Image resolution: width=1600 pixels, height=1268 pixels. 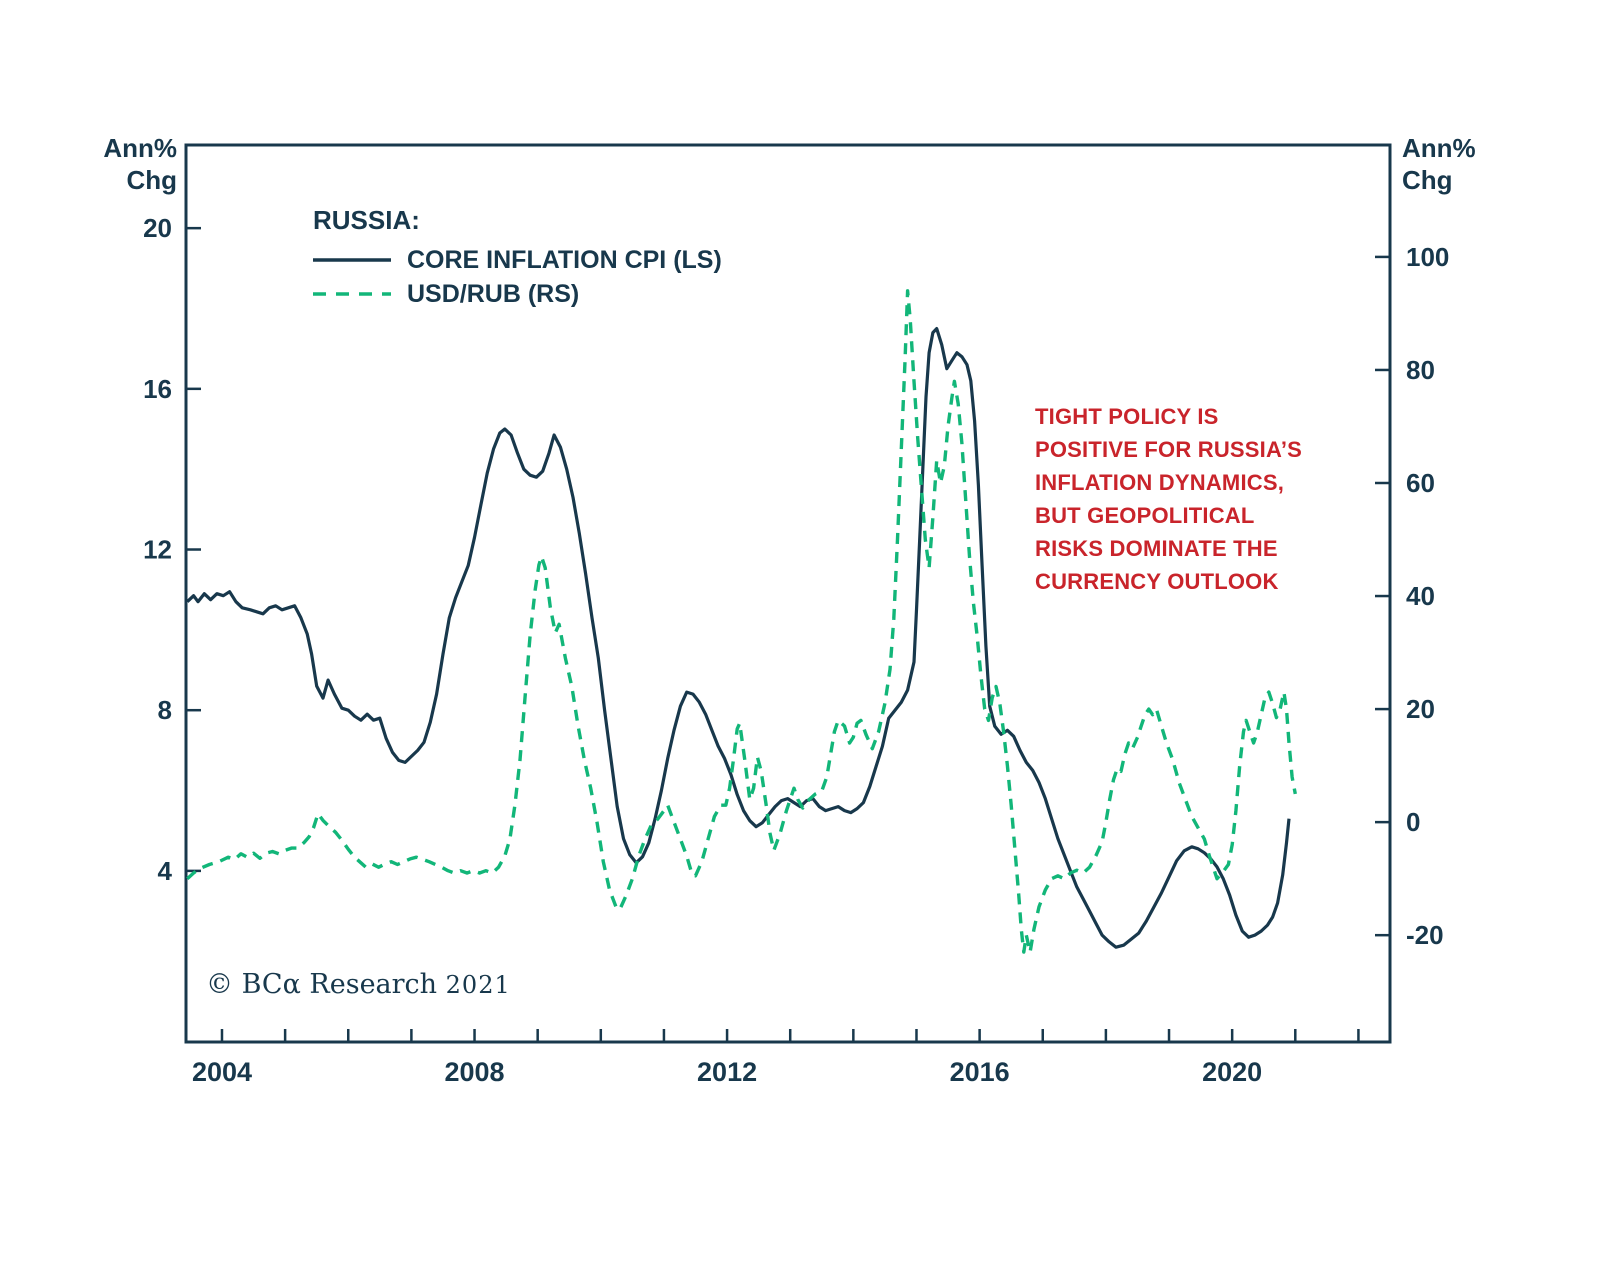 What do you see at coordinates (165, 710) in the screenshot?
I see `left-axis-tick-label: 8` at bounding box center [165, 710].